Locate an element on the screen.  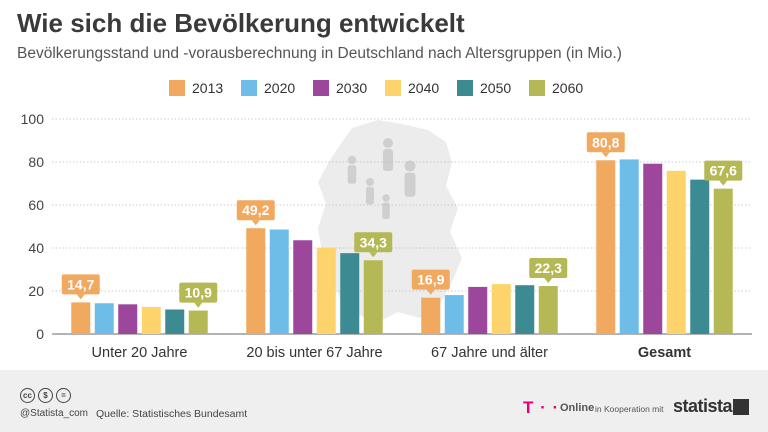
data-label-text: 16,9 is located at coordinates (430, 280).